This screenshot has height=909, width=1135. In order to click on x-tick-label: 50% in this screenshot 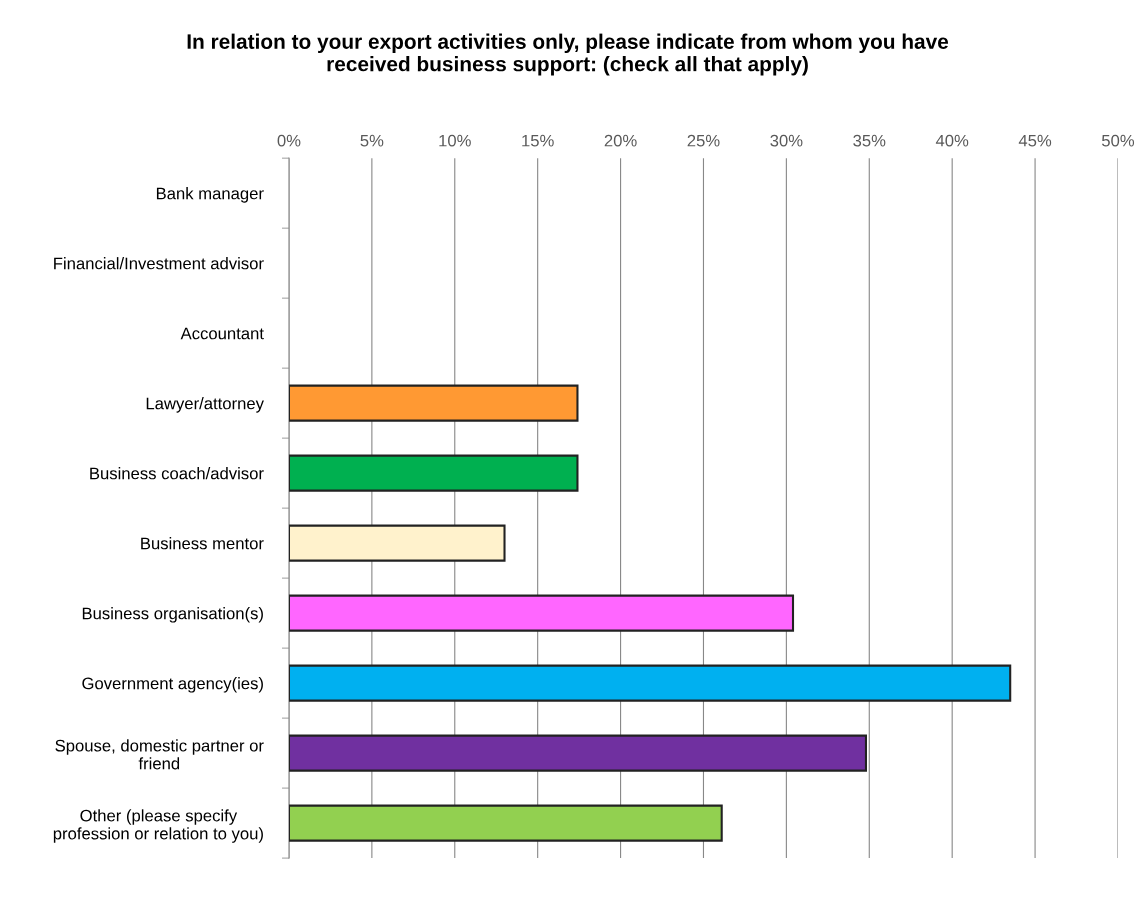, I will do `click(1118, 140)`.